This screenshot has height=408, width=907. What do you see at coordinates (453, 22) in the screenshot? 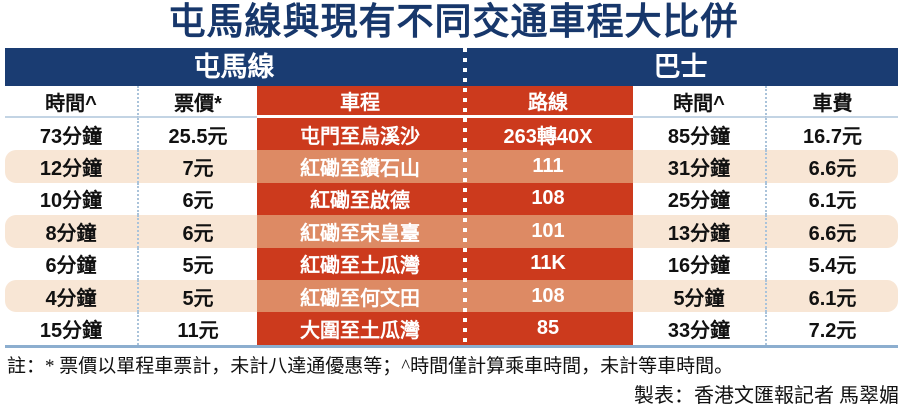
I see `page-title: 屯馬線與現有不同交通車程大比併` at bounding box center [453, 22].